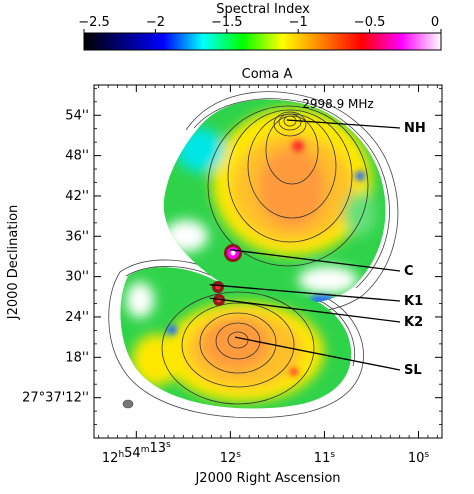 Image resolution: width=474 pixels, height=494 pixels. What do you see at coordinates (343, 124) in the screenshot?
I see `annotation-leader-nh` at bounding box center [343, 124].